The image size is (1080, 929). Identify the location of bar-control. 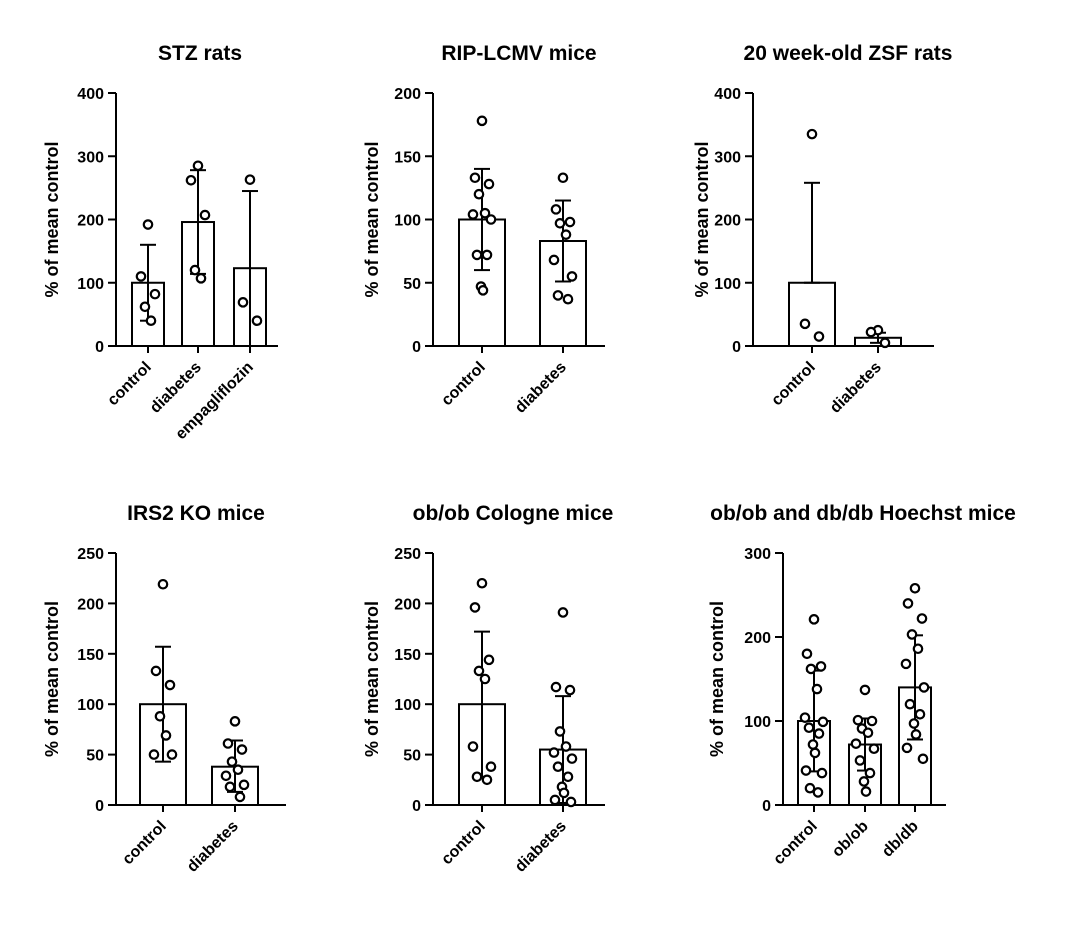
(812, 314).